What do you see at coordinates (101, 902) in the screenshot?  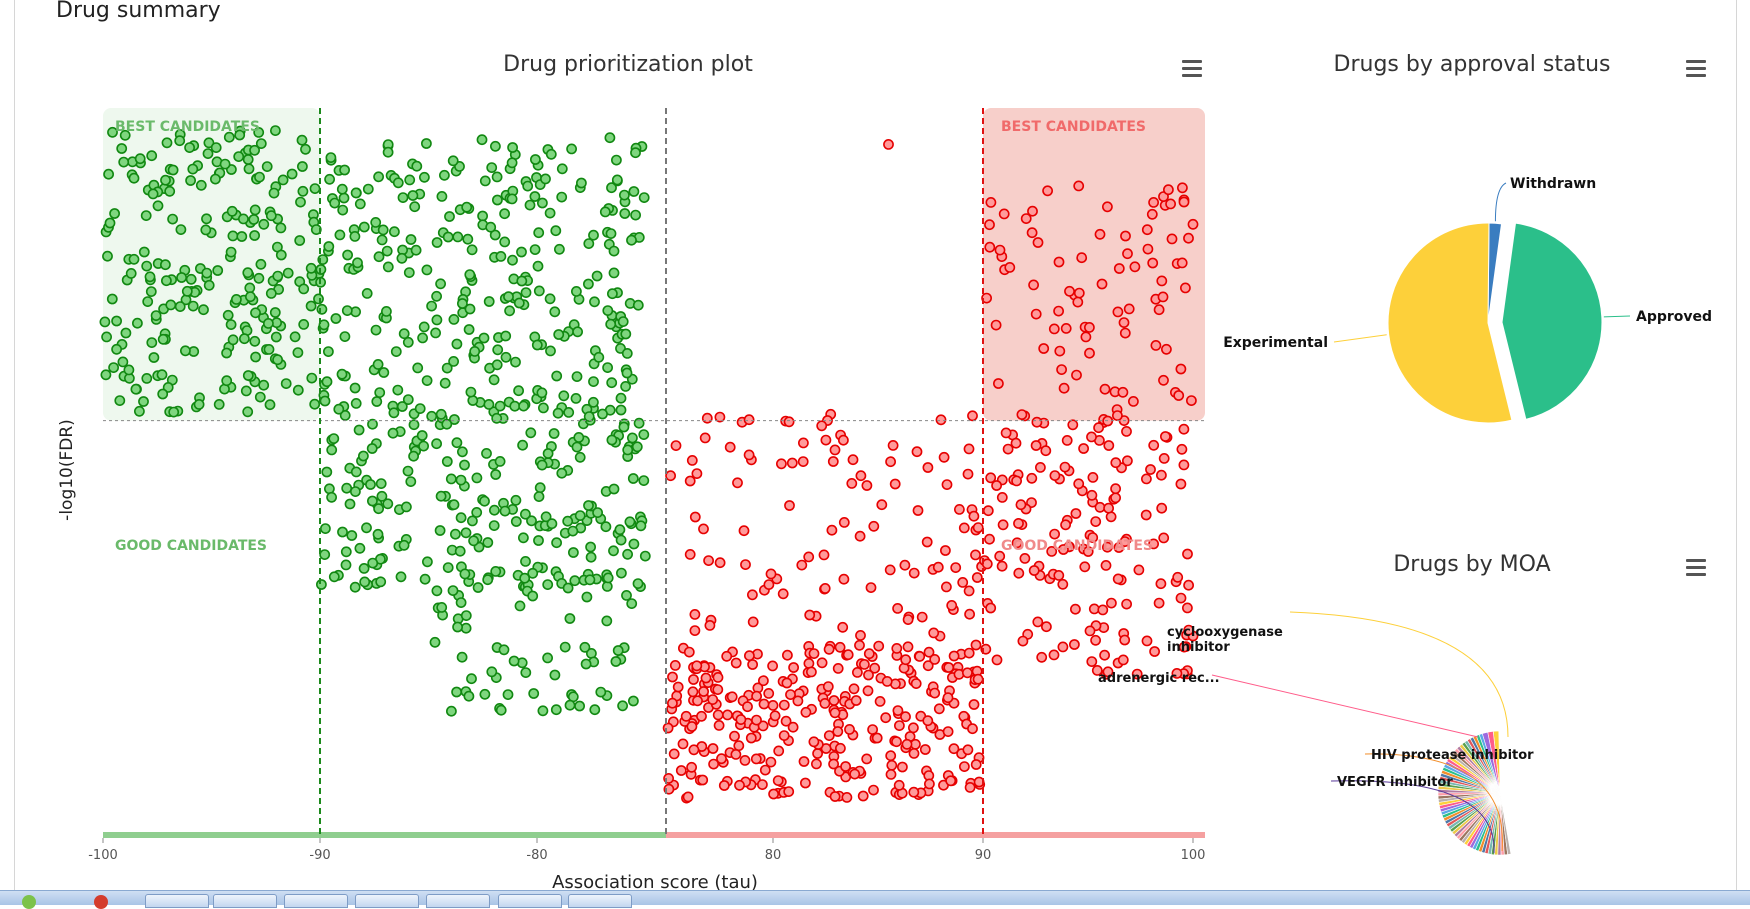 I see `browser-icon` at bounding box center [101, 902].